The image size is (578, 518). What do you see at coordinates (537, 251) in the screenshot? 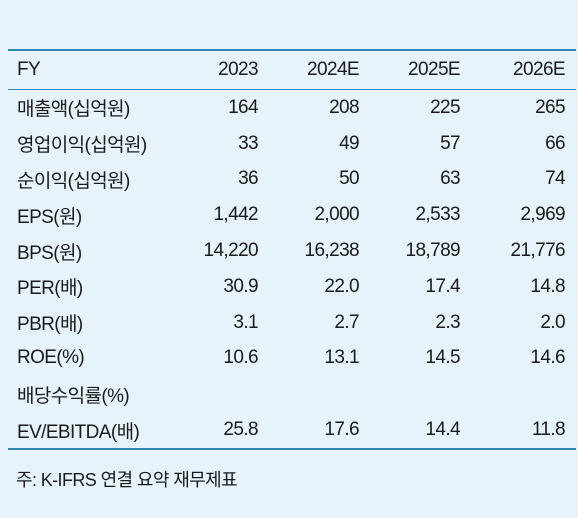
I see `cell-2026e: 21,776` at bounding box center [537, 251].